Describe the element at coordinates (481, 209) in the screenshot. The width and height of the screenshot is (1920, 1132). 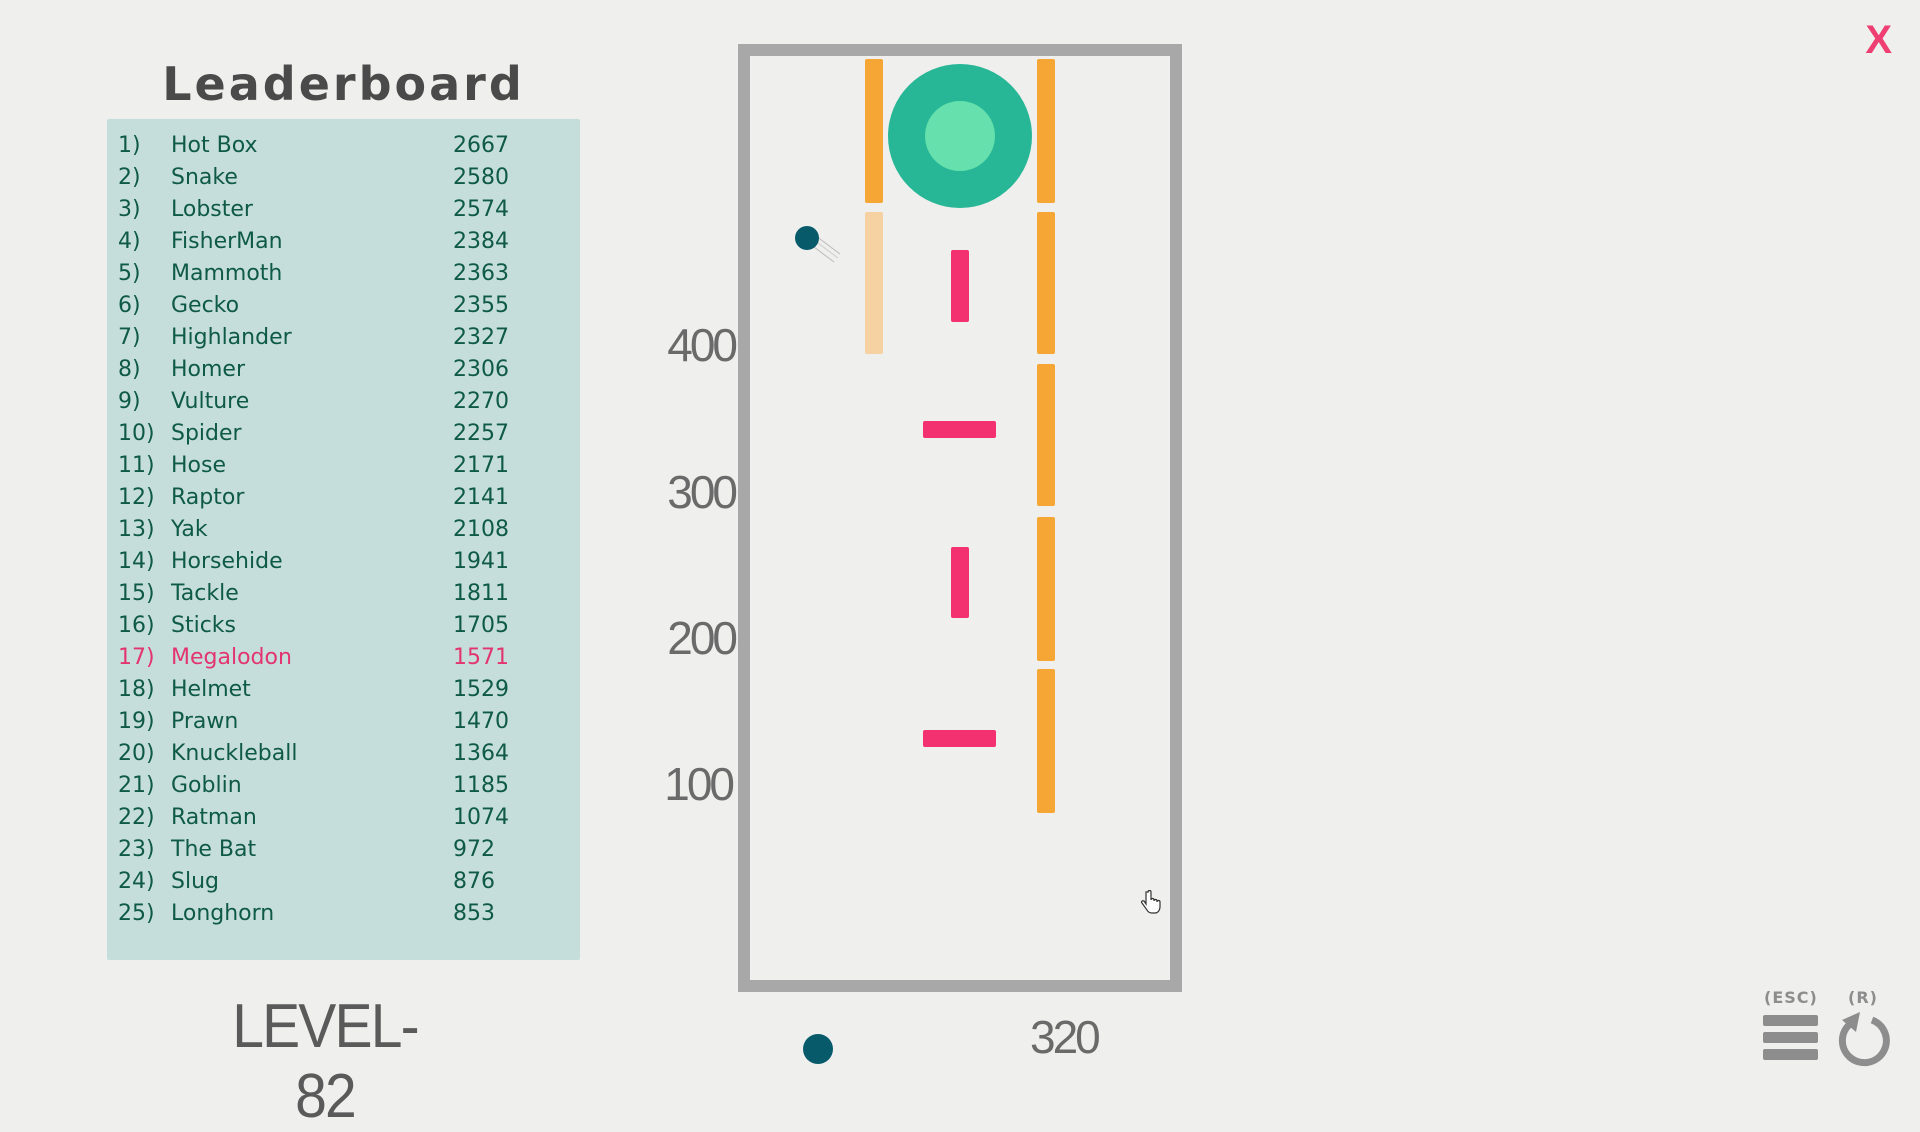
I see `player-score: 2574` at that location.